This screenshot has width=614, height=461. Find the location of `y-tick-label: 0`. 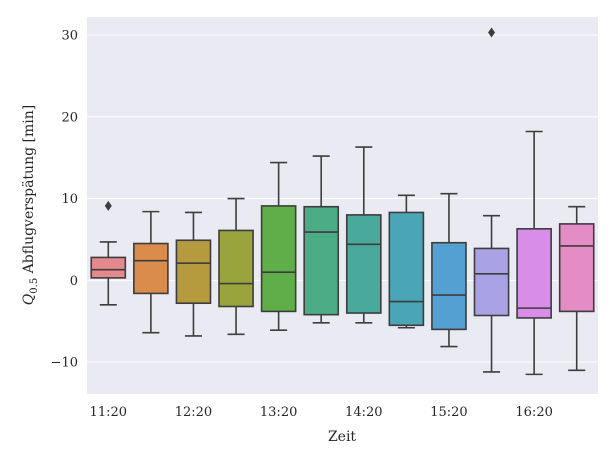

y-tick-label: 0 is located at coordinates (74, 281).